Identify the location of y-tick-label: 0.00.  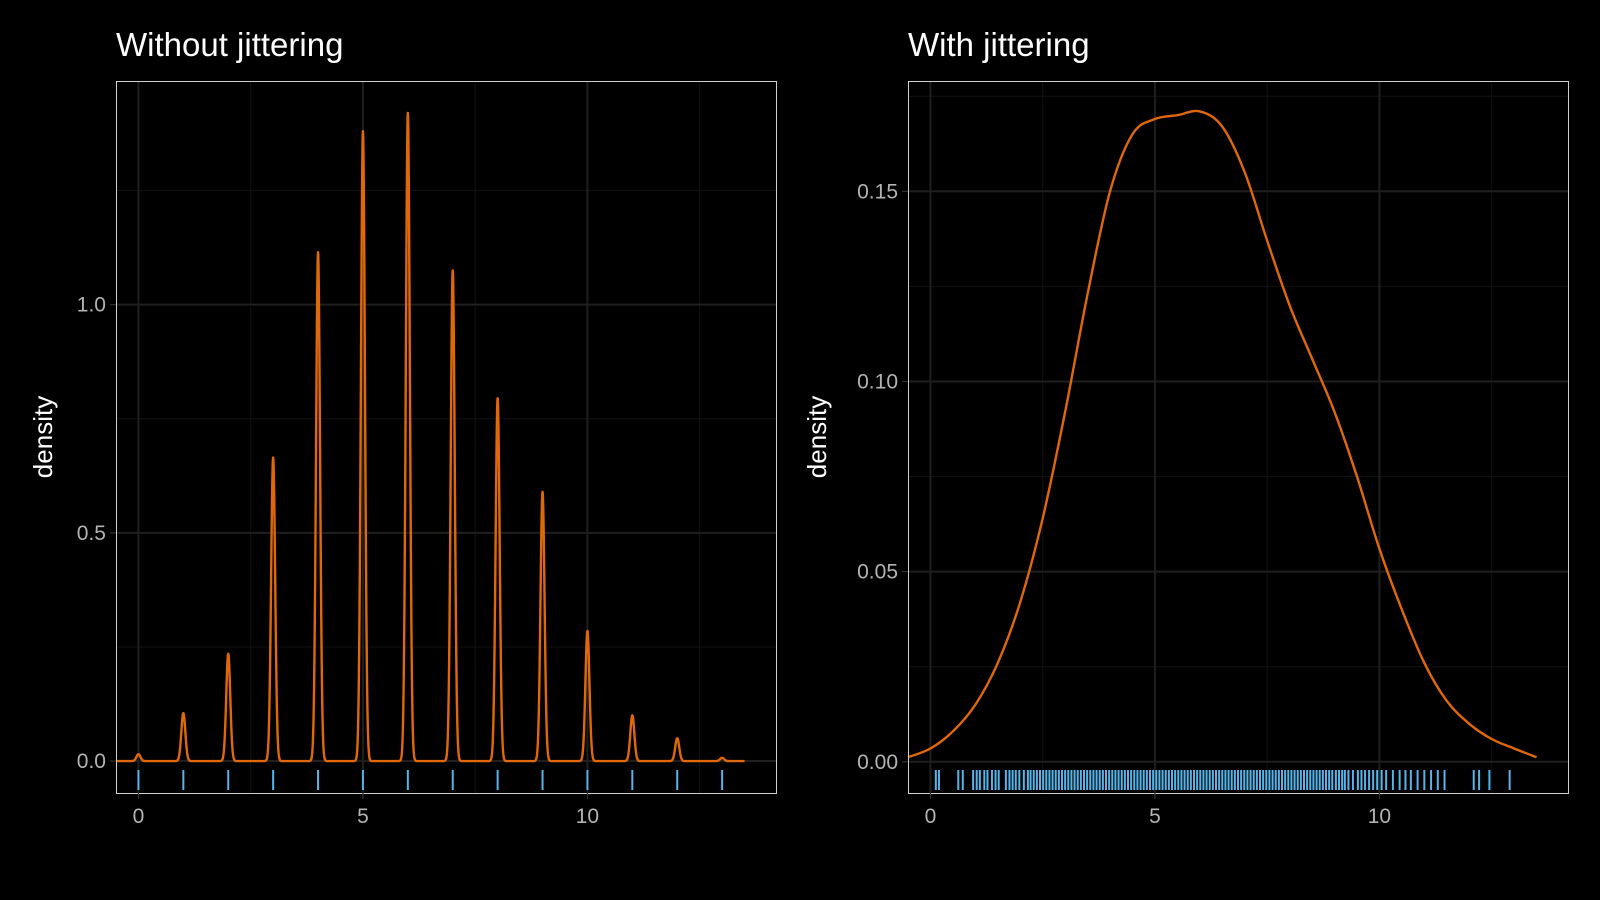
(877, 762).